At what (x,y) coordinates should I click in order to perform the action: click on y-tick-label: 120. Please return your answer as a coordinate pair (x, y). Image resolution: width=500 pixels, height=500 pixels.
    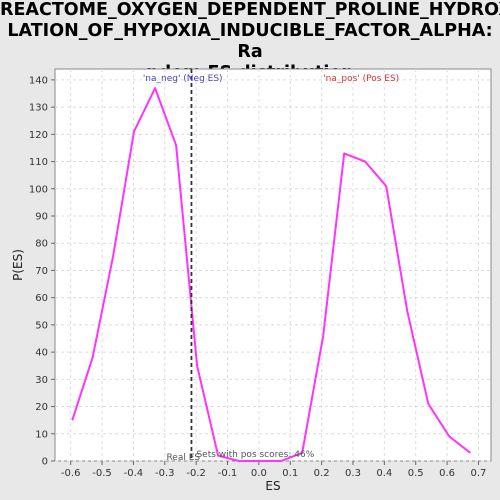
    Looking at the image, I should click on (38, 135).